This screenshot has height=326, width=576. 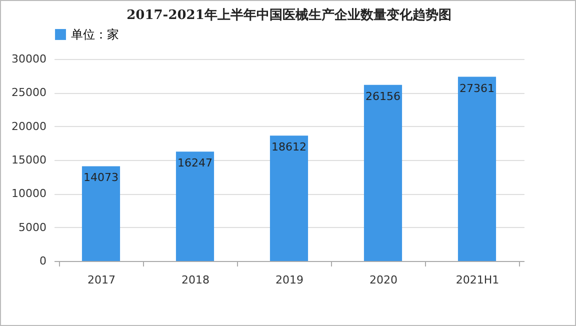 I want to click on data-label: 26156, so click(x=383, y=96).